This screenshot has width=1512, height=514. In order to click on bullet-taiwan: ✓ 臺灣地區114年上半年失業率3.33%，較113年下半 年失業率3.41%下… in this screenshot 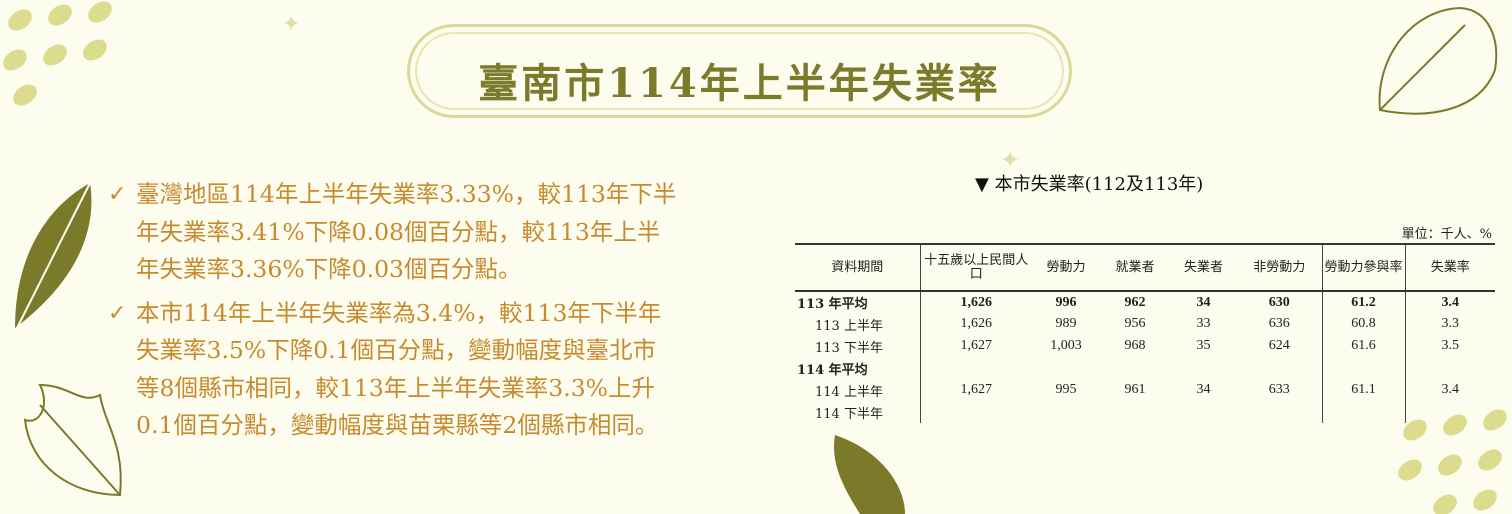, I will do `click(438, 232)`.